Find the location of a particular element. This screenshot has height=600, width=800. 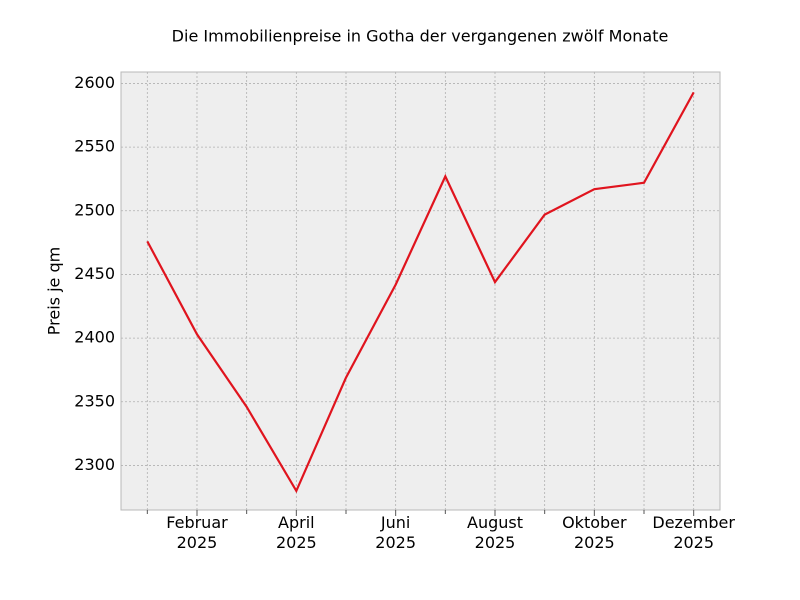

x-tick-label: Oktober 2025 is located at coordinates (594, 532).